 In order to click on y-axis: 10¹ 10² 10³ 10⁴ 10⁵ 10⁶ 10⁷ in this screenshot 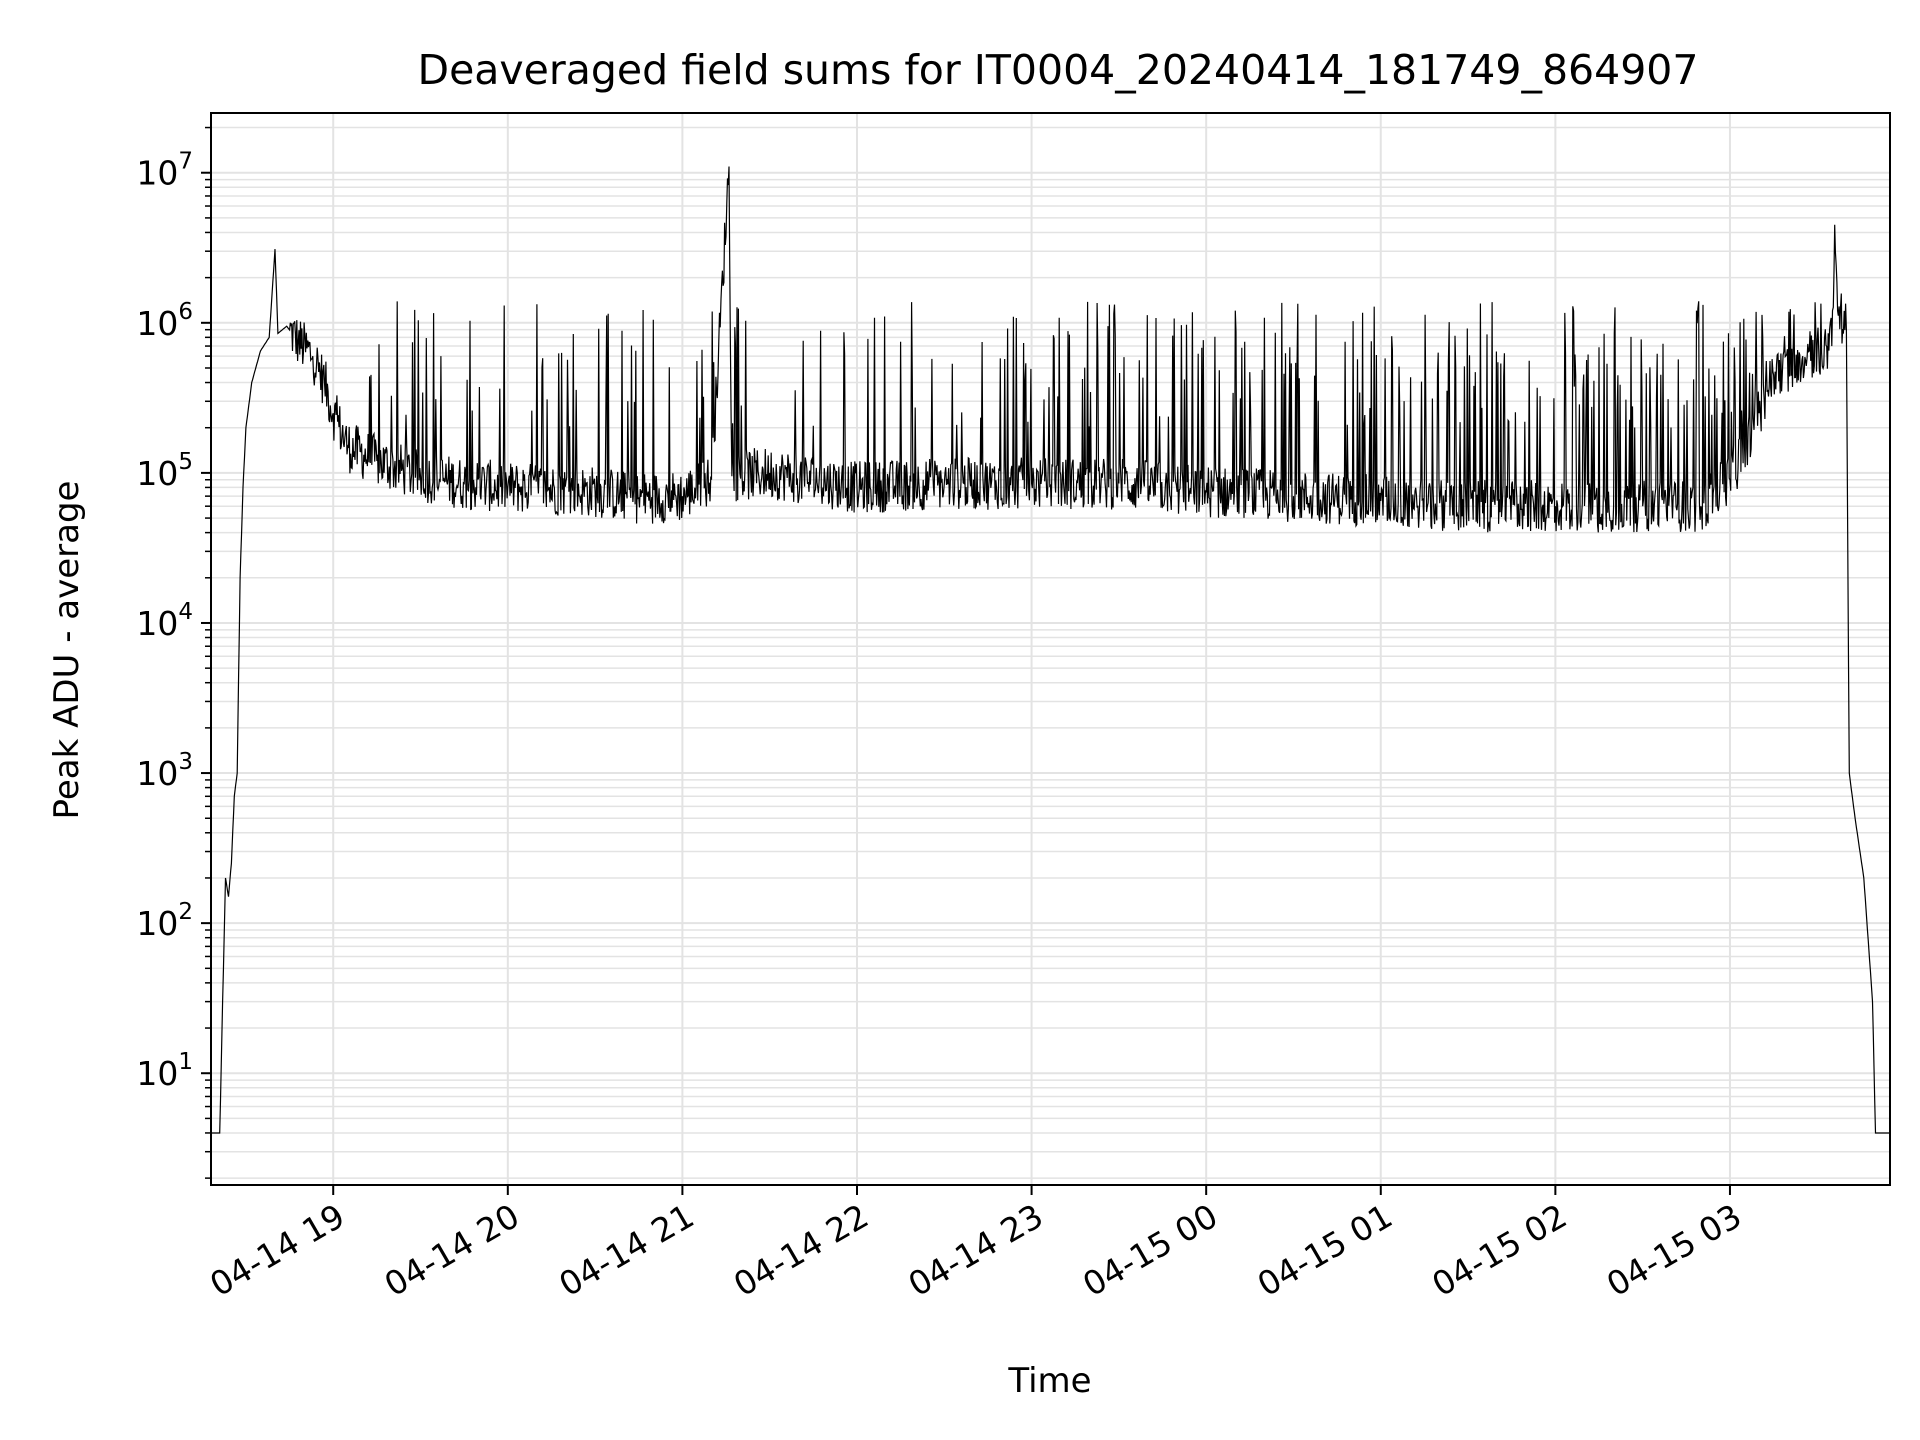, I will do `click(173, 652)`.